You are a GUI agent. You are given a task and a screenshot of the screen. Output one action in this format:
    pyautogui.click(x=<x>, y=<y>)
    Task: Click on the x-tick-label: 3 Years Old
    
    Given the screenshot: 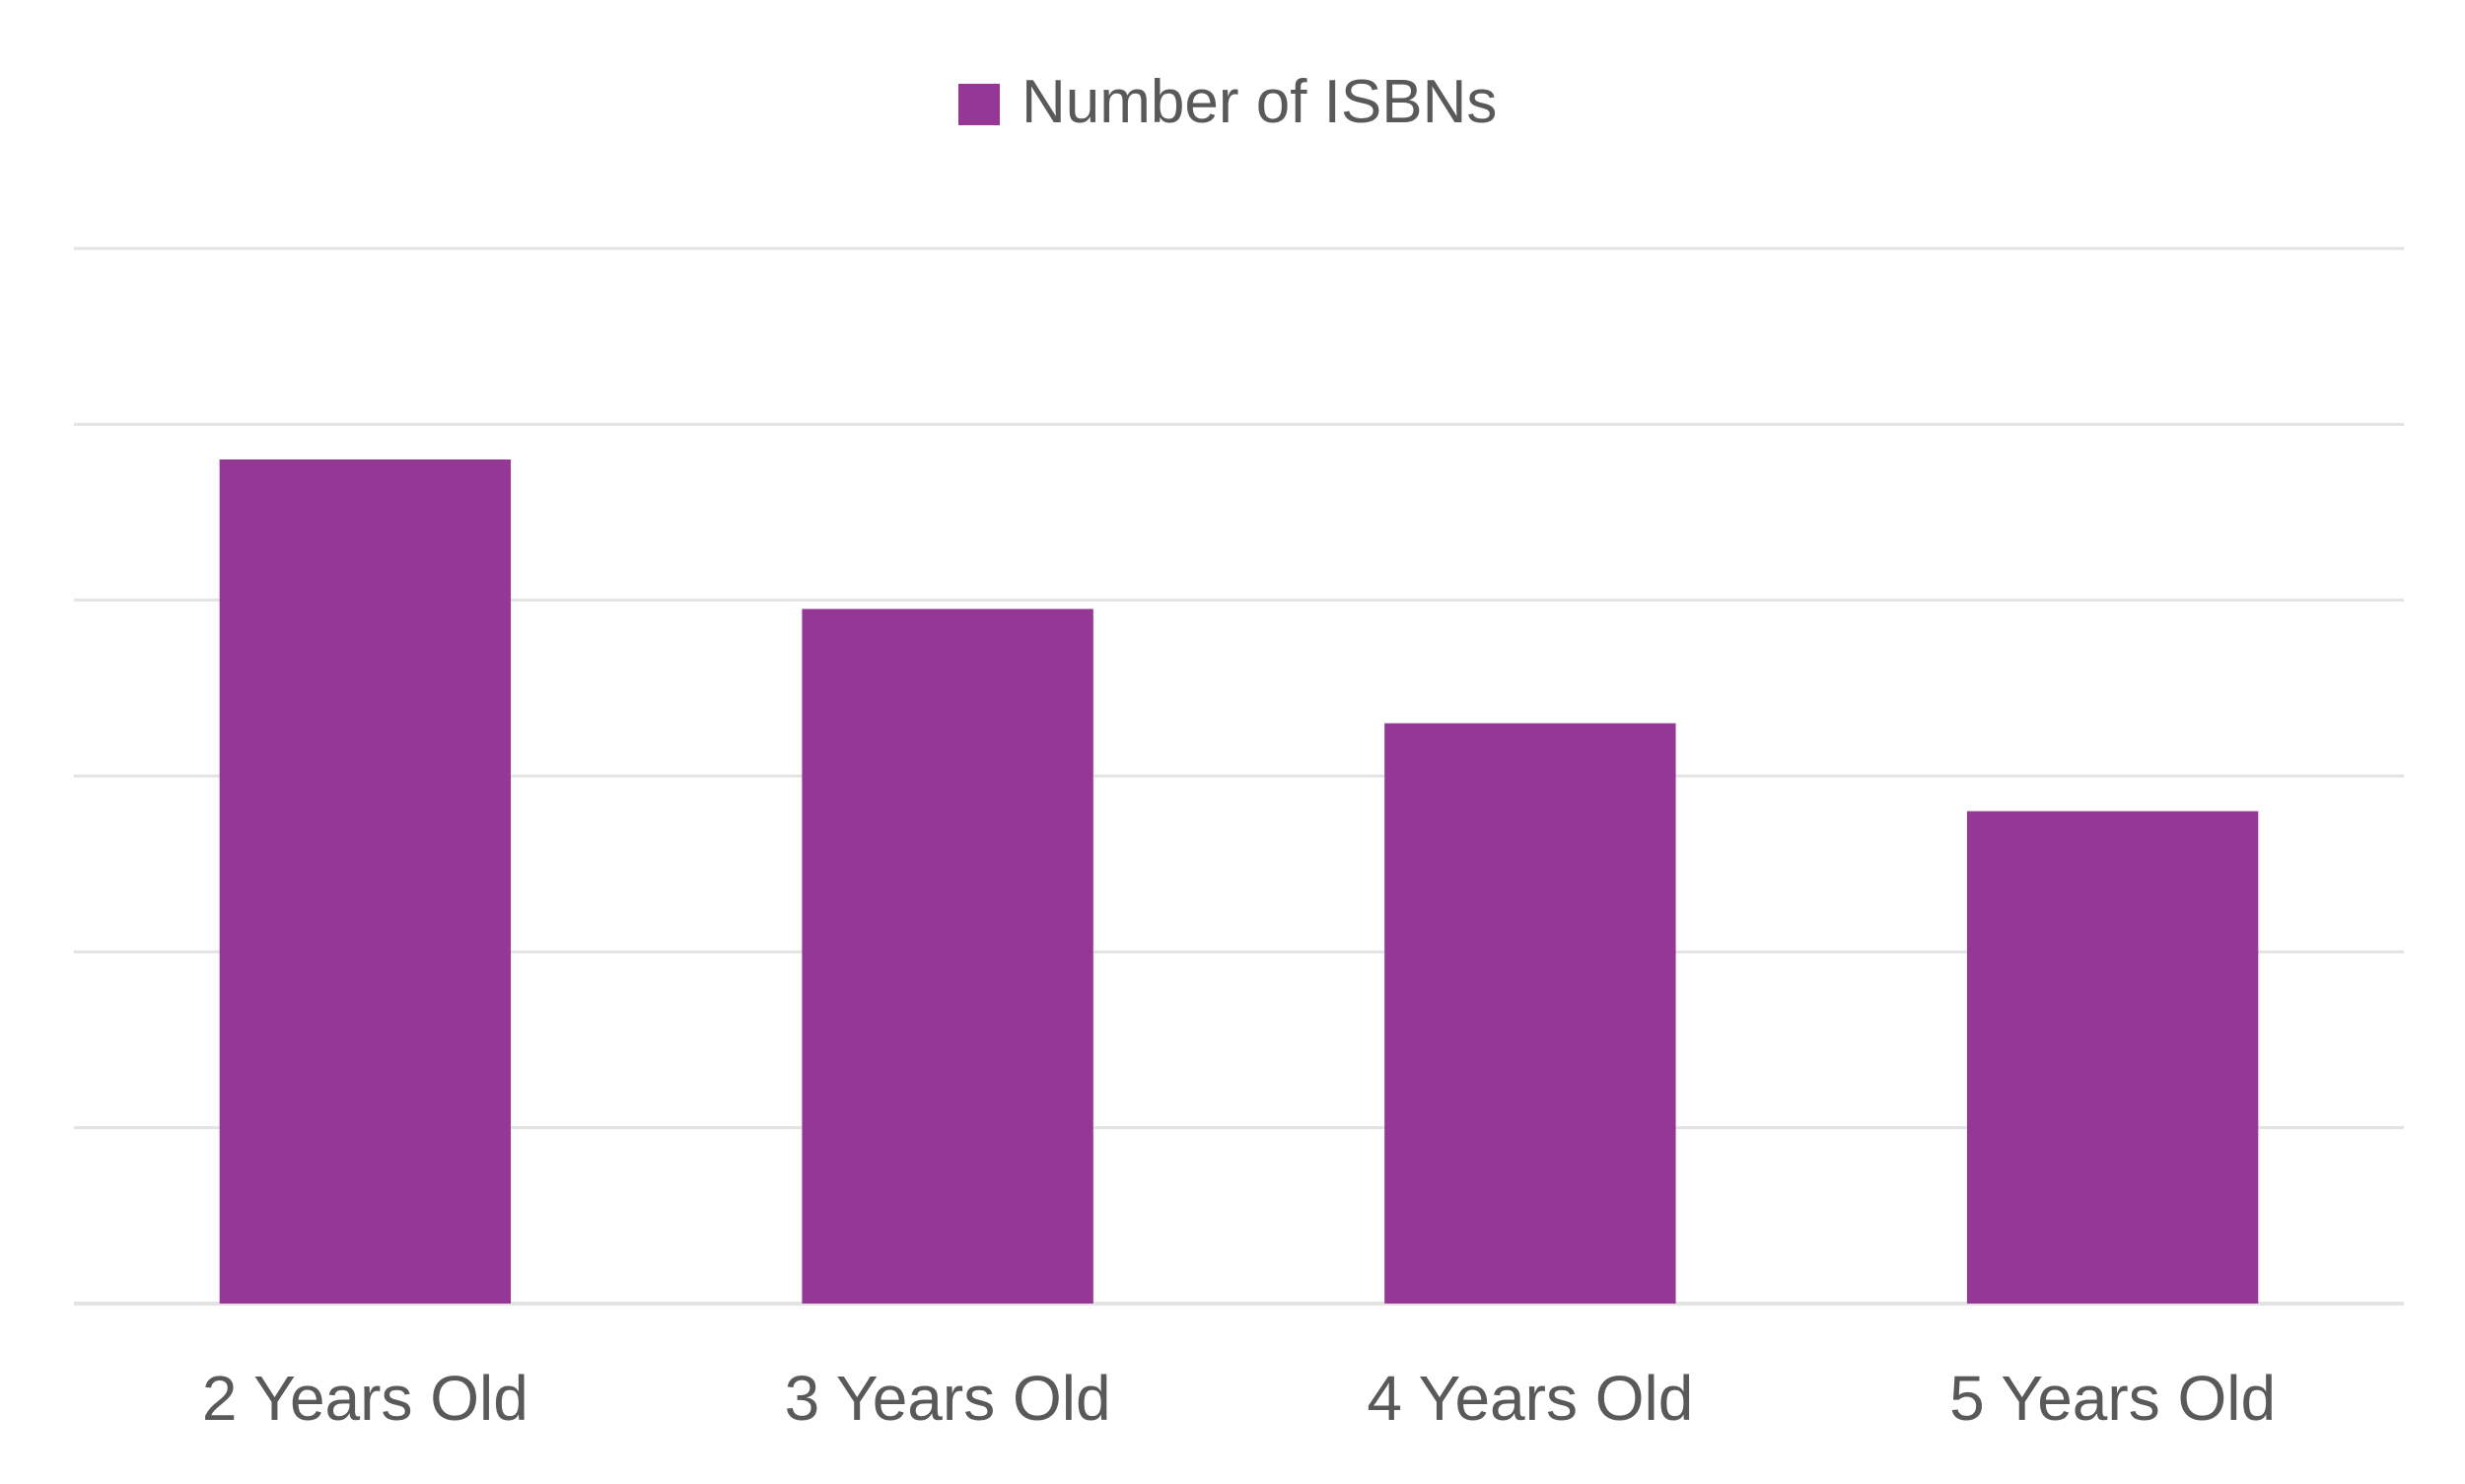 What is the action you would take?
    pyautogui.click(x=948, y=1398)
    